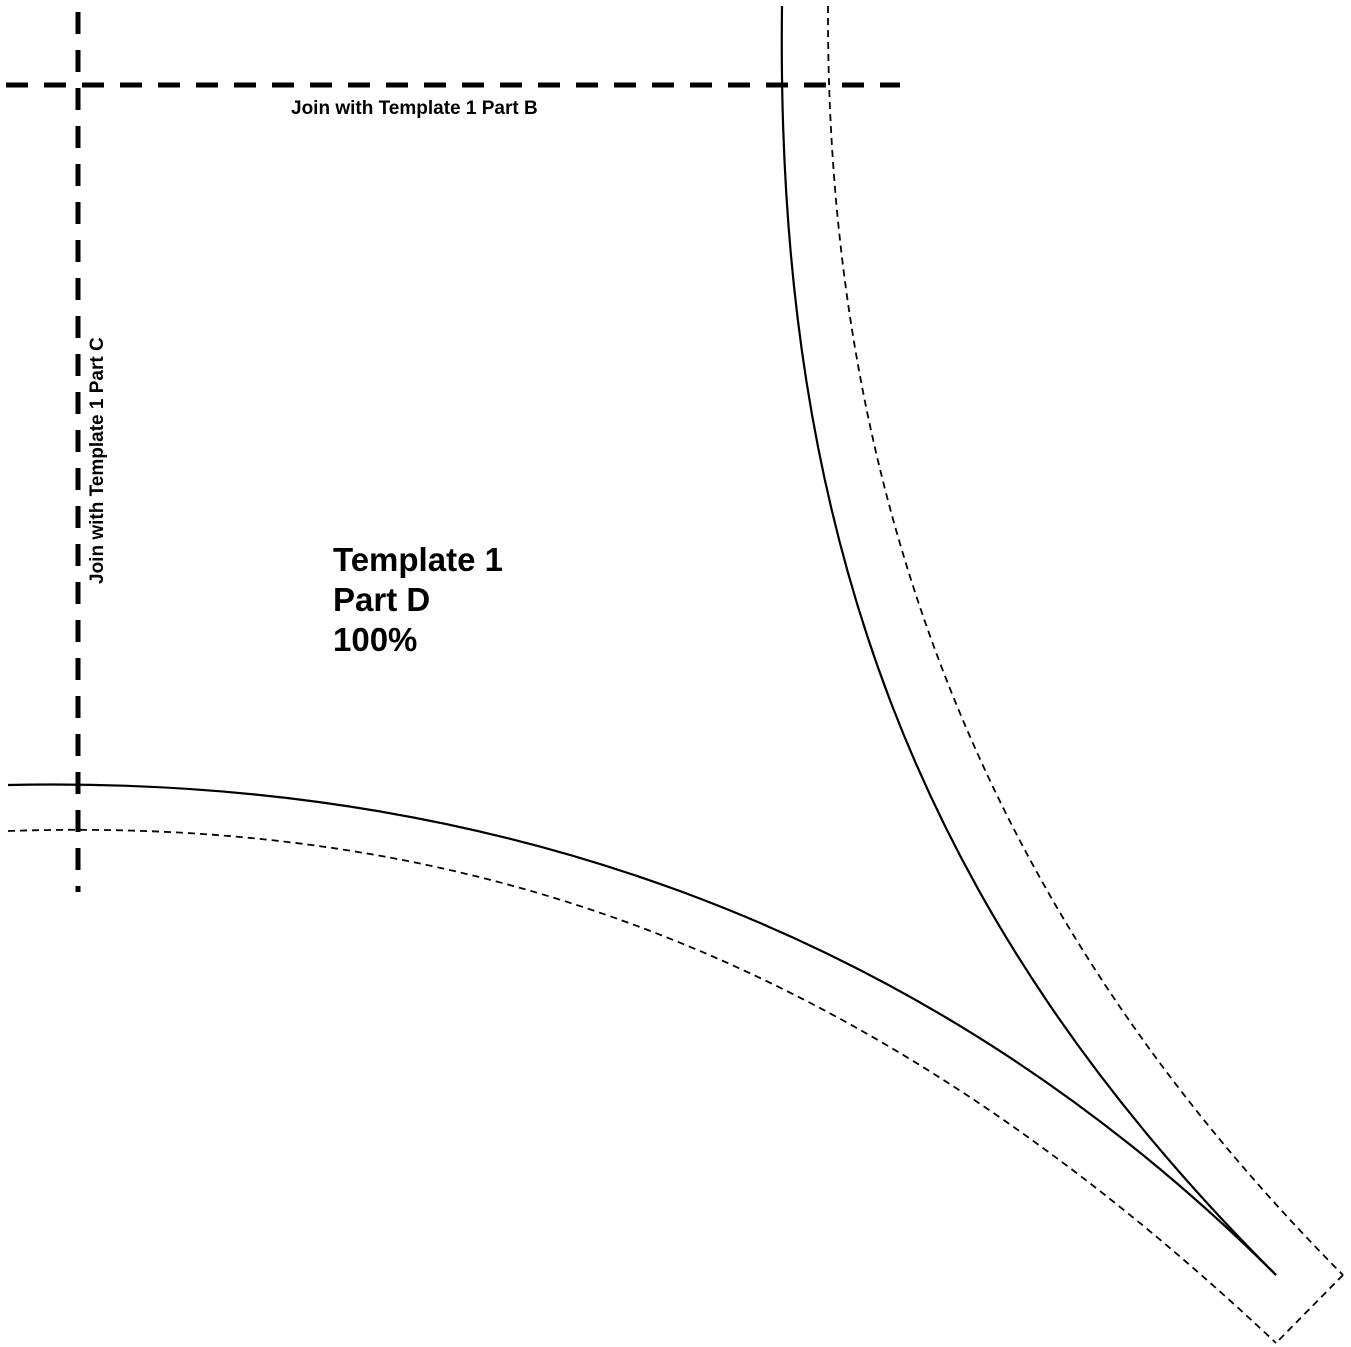 This screenshot has width=1351, height=1347. What do you see at coordinates (414, 108) in the screenshot?
I see `join-label-part-b: Join with Template 1 Part B` at bounding box center [414, 108].